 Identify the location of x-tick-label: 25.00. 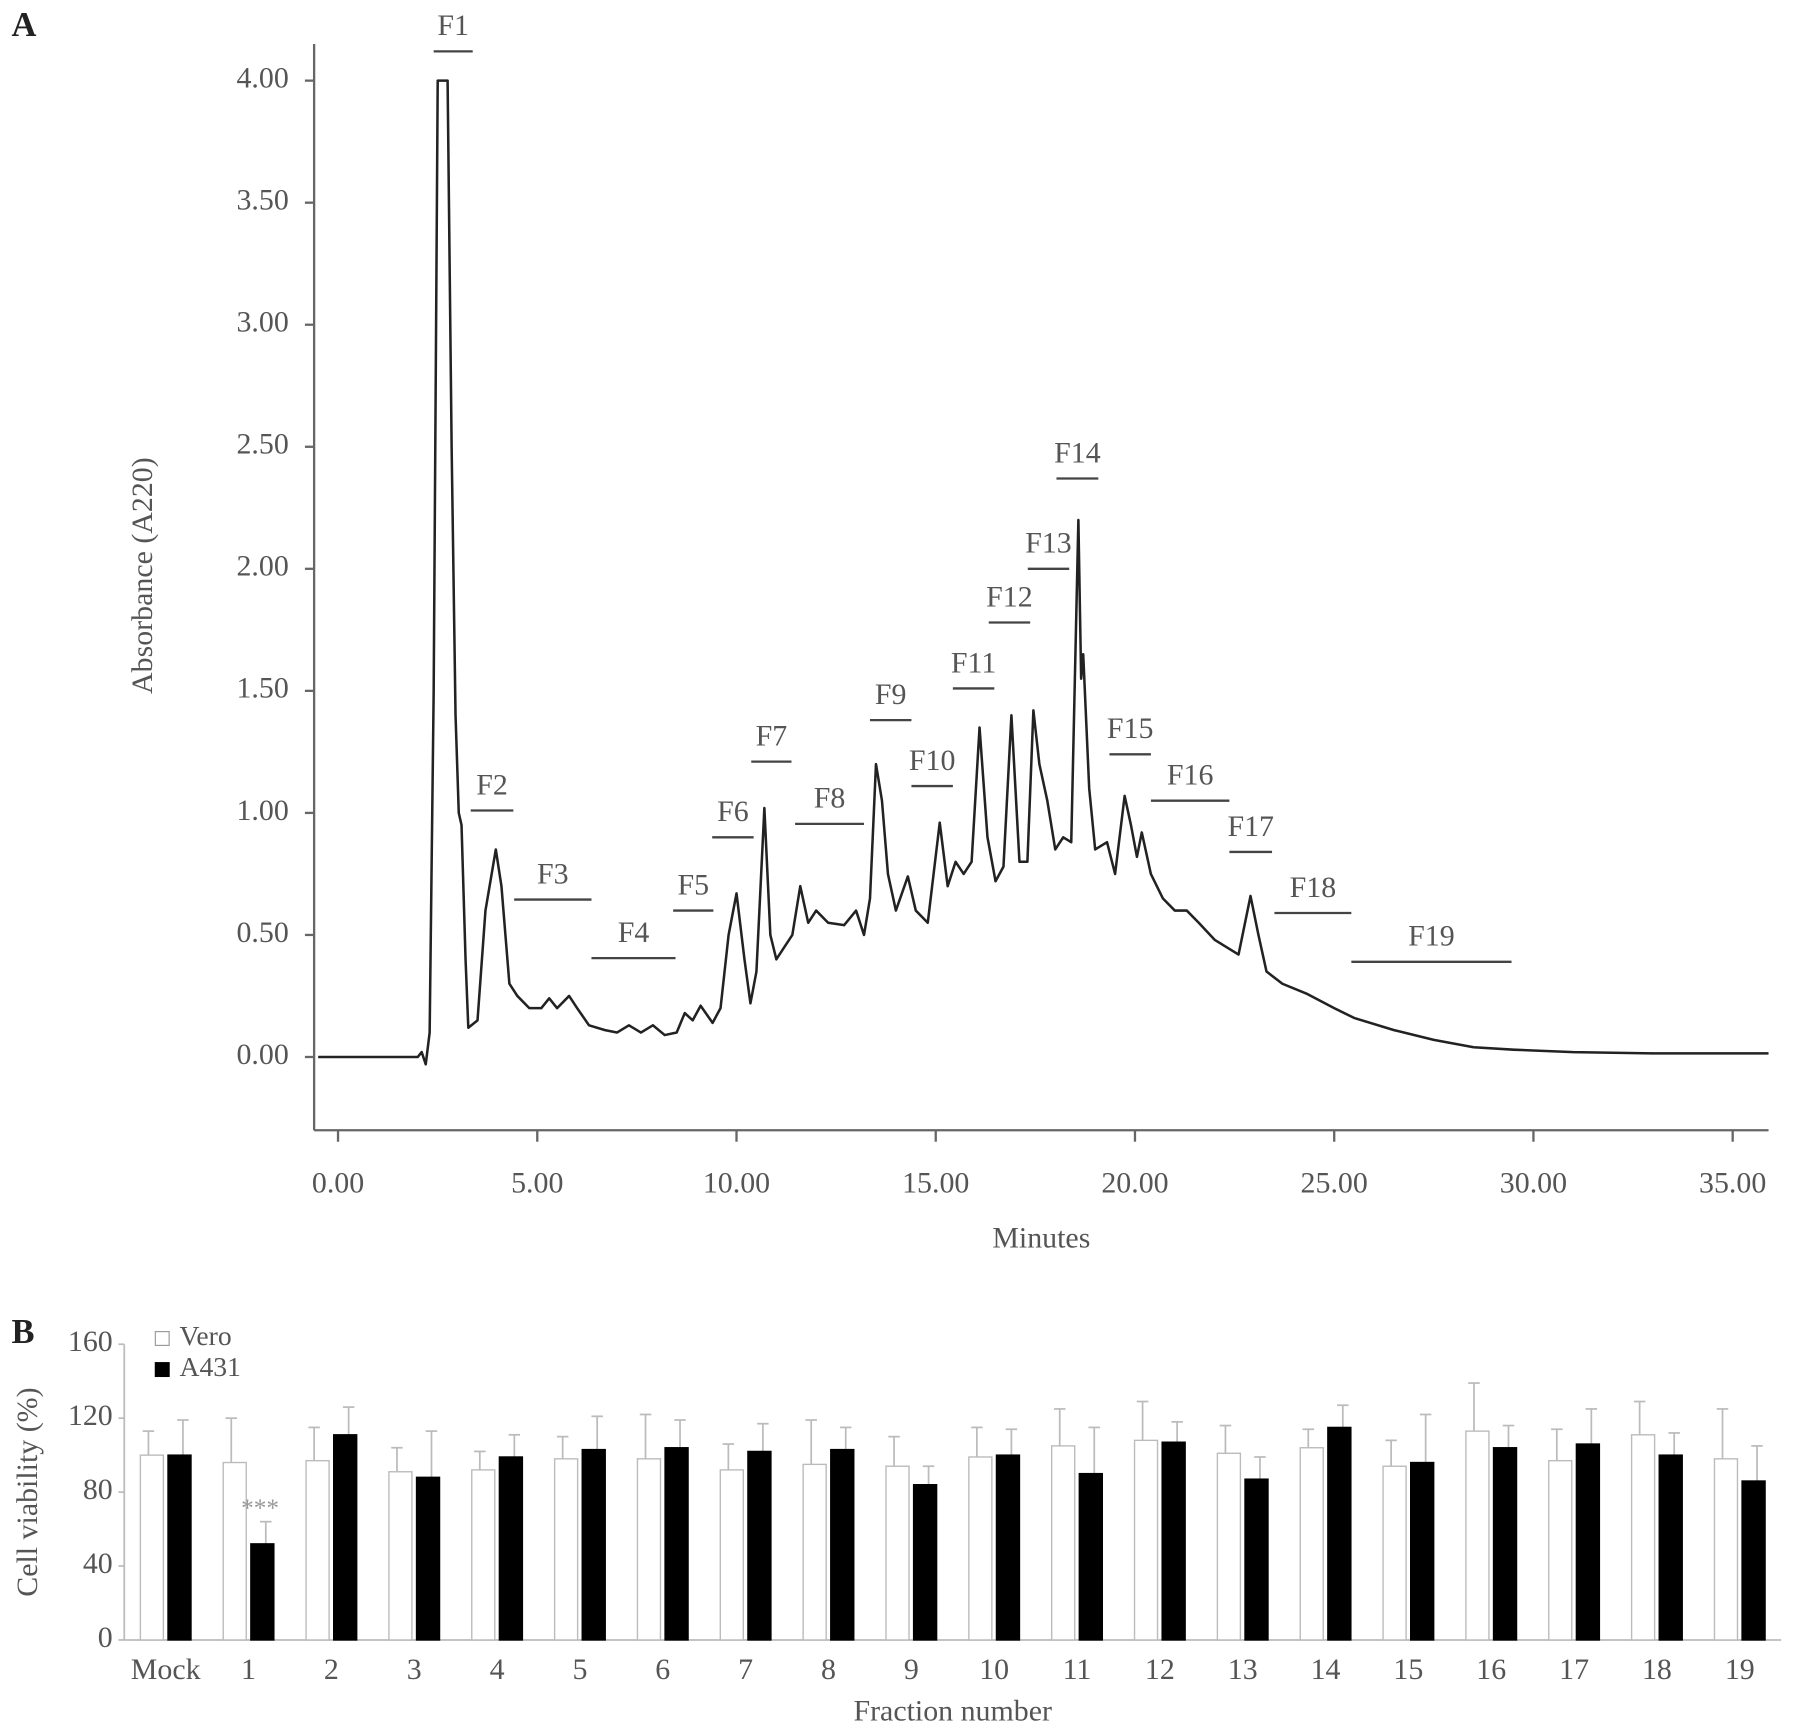
(1334, 1182).